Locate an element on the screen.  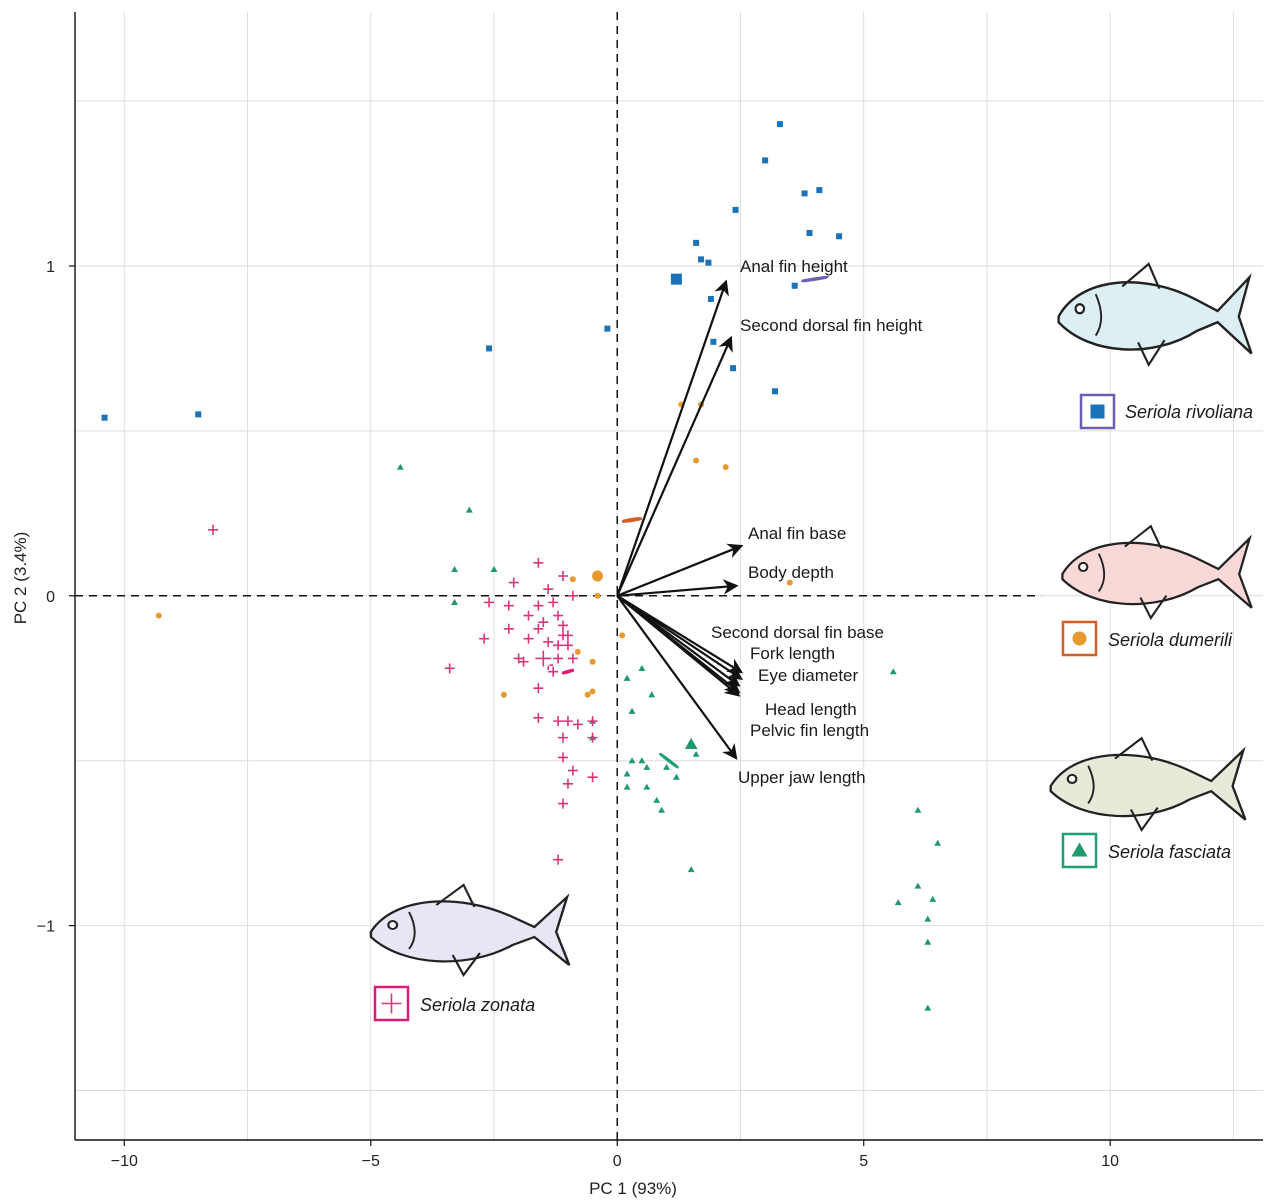
legend-label: Seriola fasciata is located at coordinates (1169, 852).